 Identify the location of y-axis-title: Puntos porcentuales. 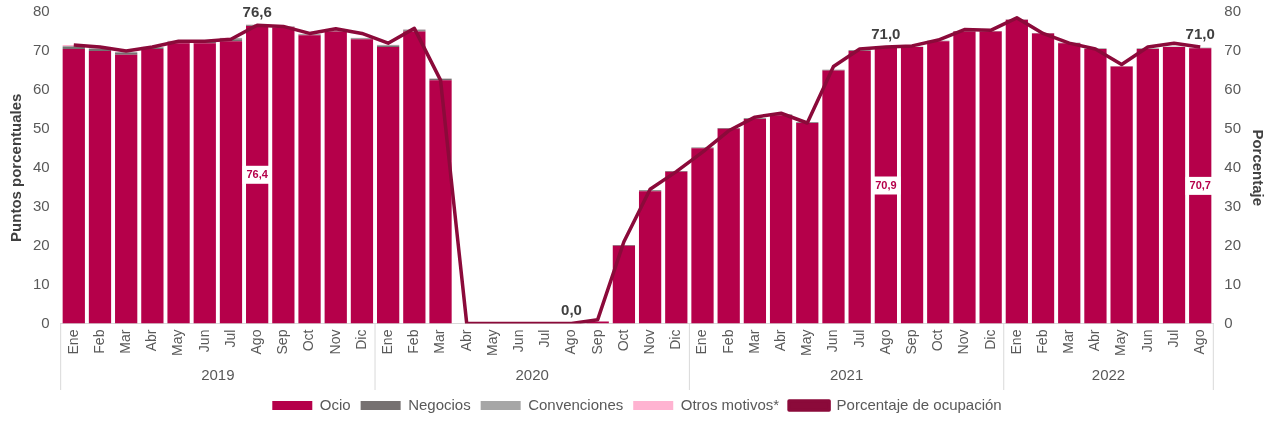
(16, 167).